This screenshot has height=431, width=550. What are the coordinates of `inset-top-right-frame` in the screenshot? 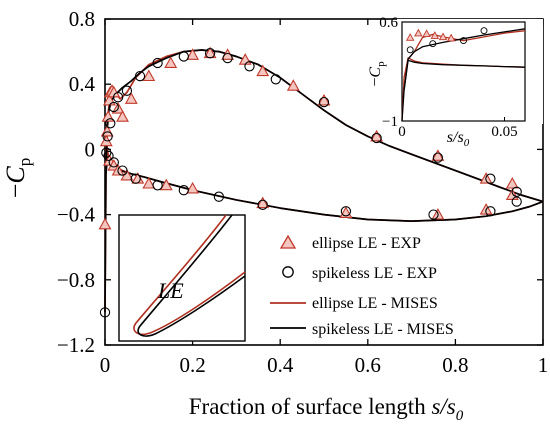 It's located at (463, 71).